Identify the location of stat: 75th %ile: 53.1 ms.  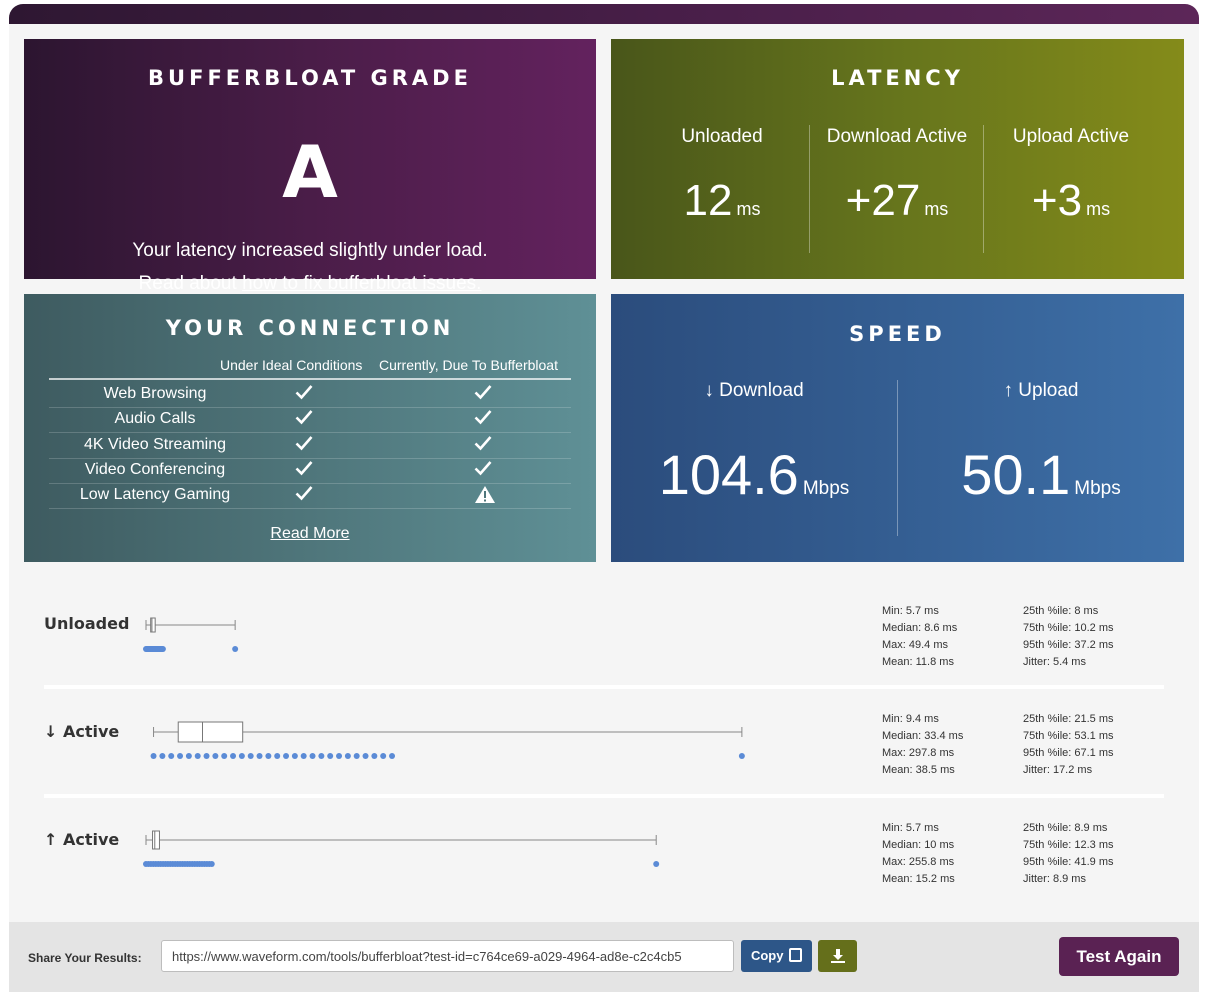
(1068, 736).